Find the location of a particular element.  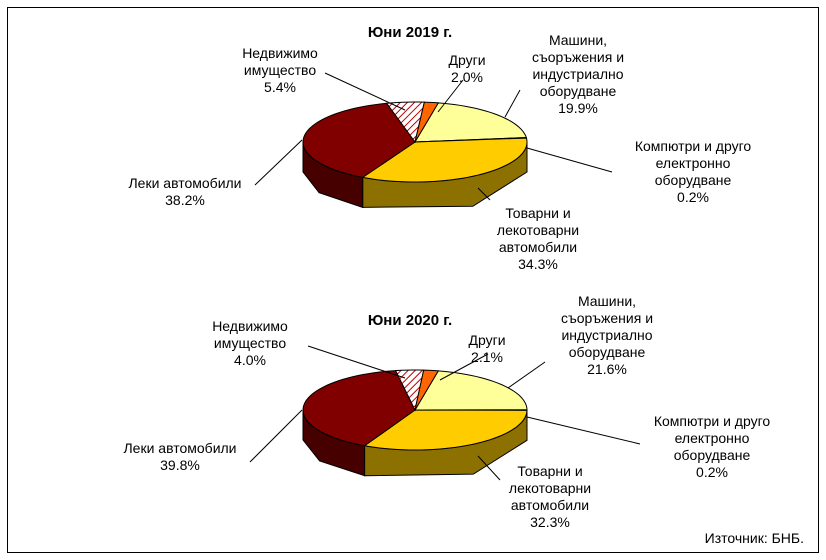

value-label: 21.6% is located at coordinates (607, 369).